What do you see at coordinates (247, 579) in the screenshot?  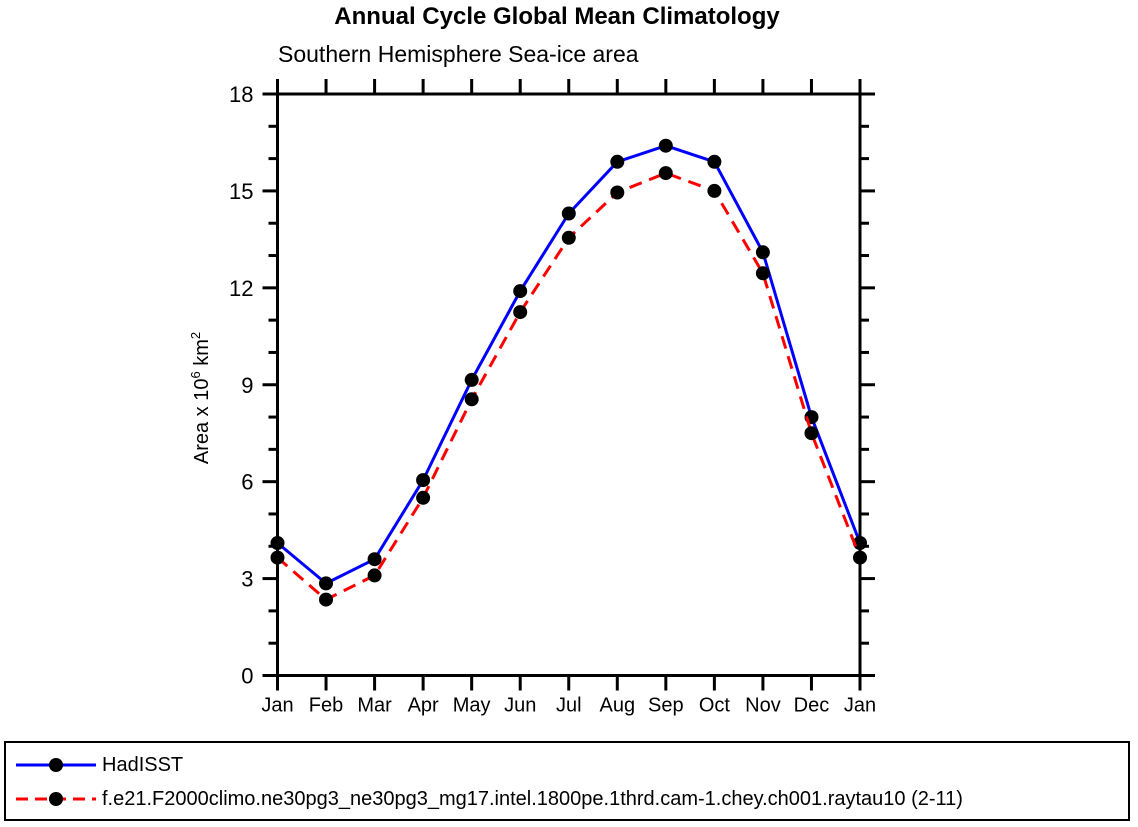 I see `y-tick-label: 3` at bounding box center [247, 579].